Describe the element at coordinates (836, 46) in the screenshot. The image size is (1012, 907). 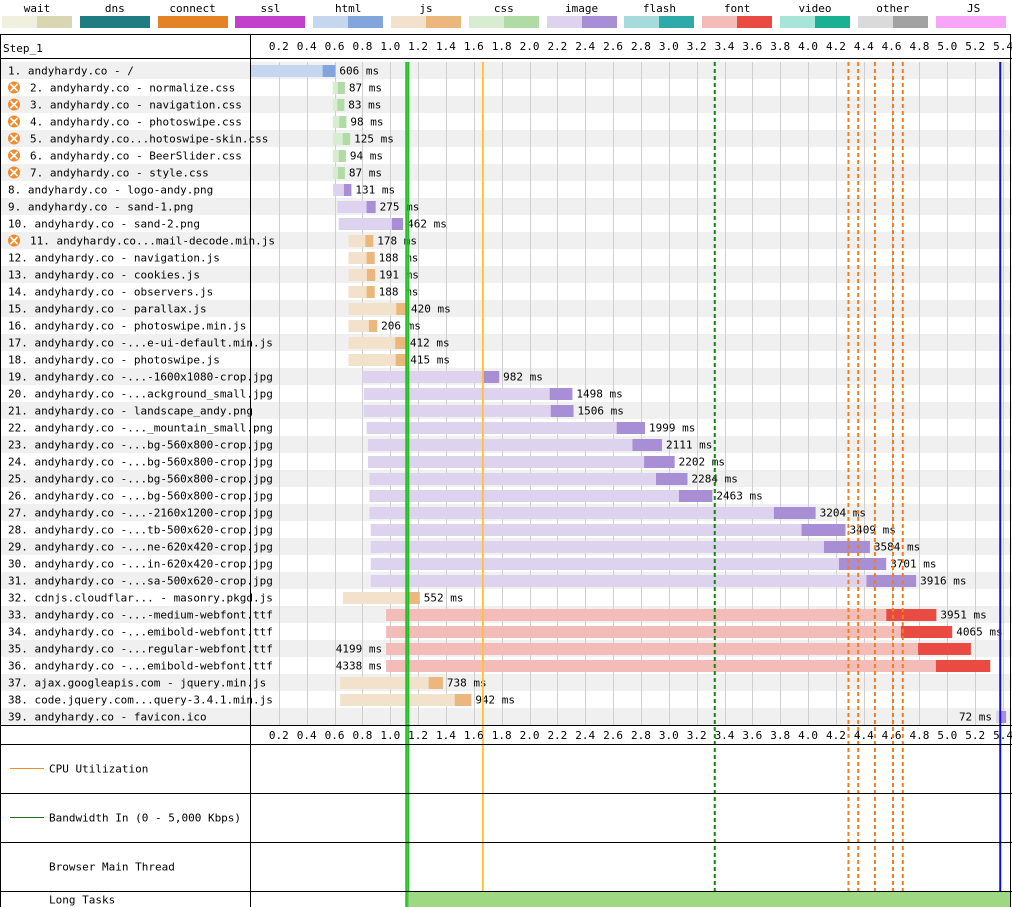
I see `x-tick-label: 4.2` at that location.